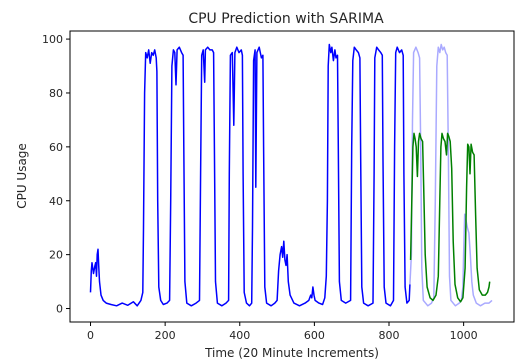  I want to click on x-tick-label: 400, so click(239, 335).